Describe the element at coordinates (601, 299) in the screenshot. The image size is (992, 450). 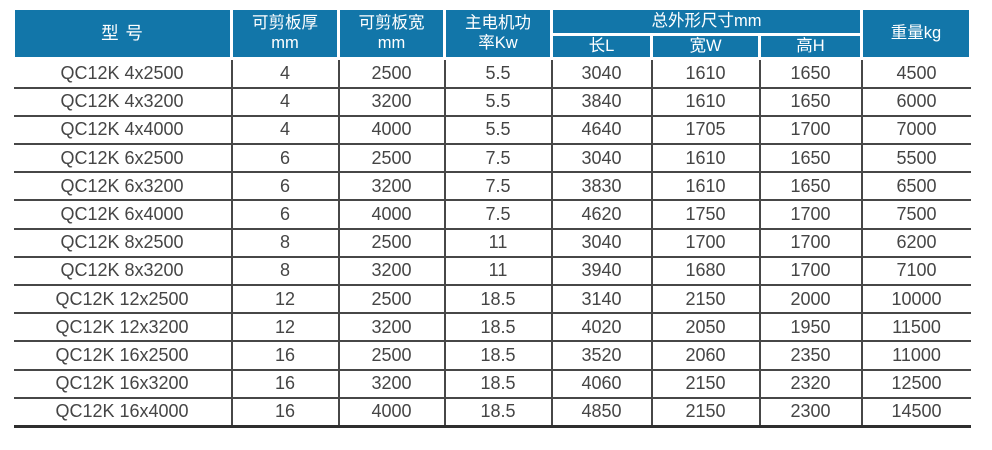
I see `cell-length-l: 3140` at that location.